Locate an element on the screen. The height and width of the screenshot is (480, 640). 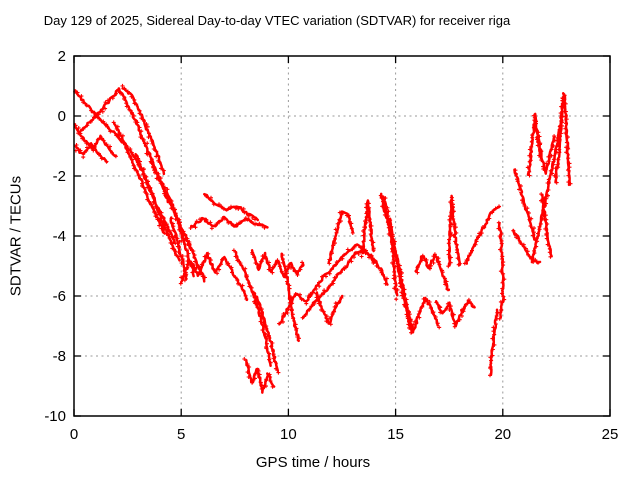
y-tick-label: -10 is located at coordinates (55, 416).